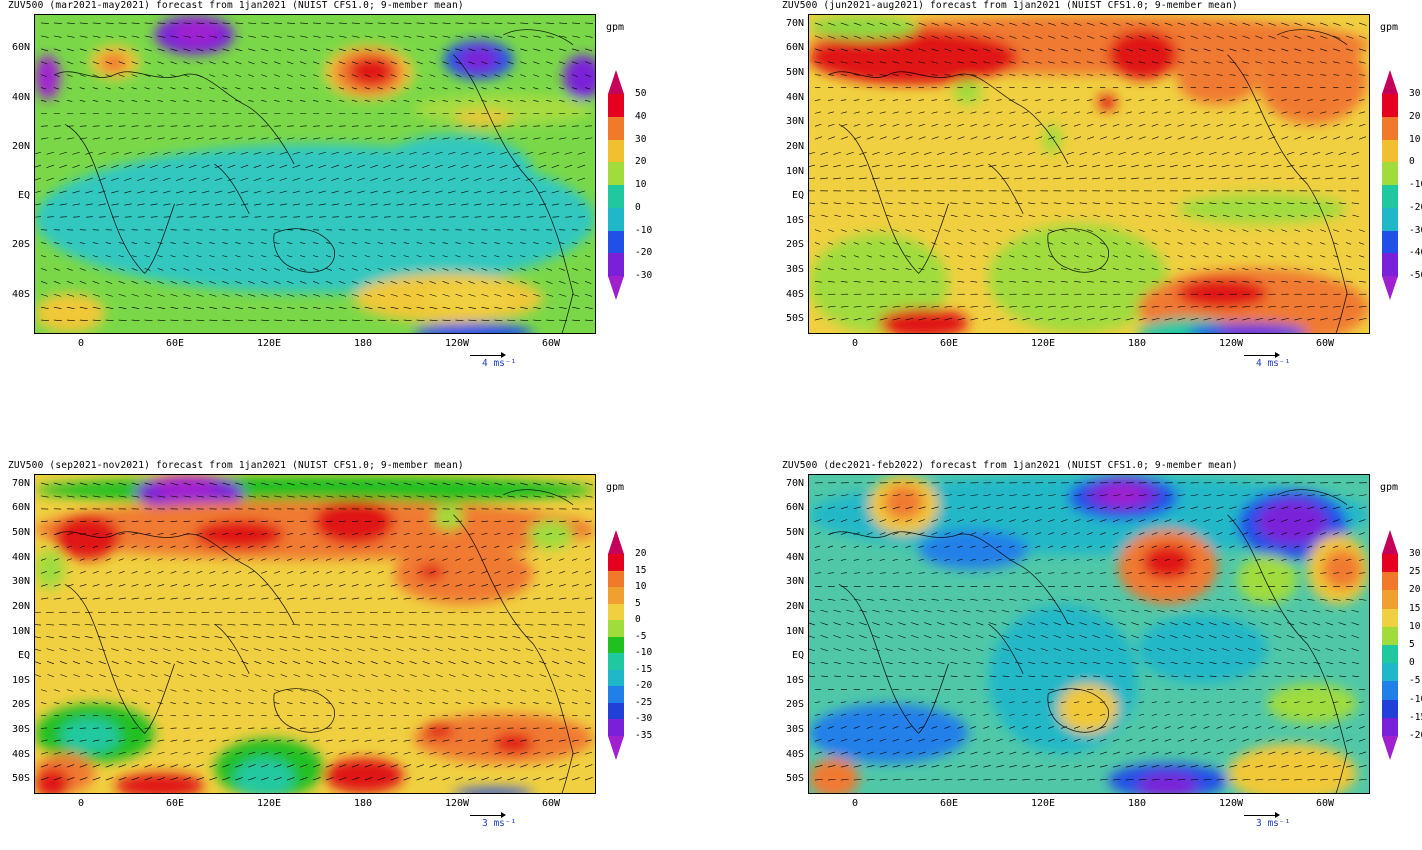 The height and width of the screenshot is (850, 1422). I want to click on colorbar-tick-label: -50, so click(1415, 275).